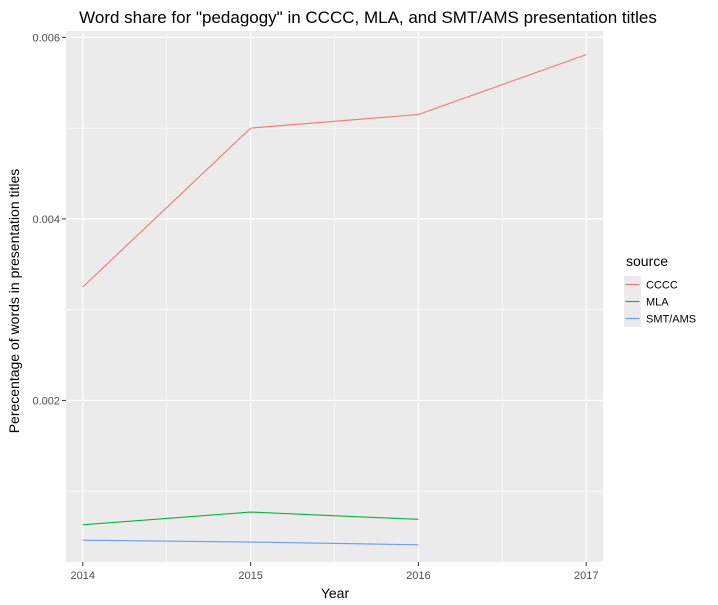  Describe the element at coordinates (46, 401) in the screenshot. I see `y-tick-label-0: 0.002` at that location.